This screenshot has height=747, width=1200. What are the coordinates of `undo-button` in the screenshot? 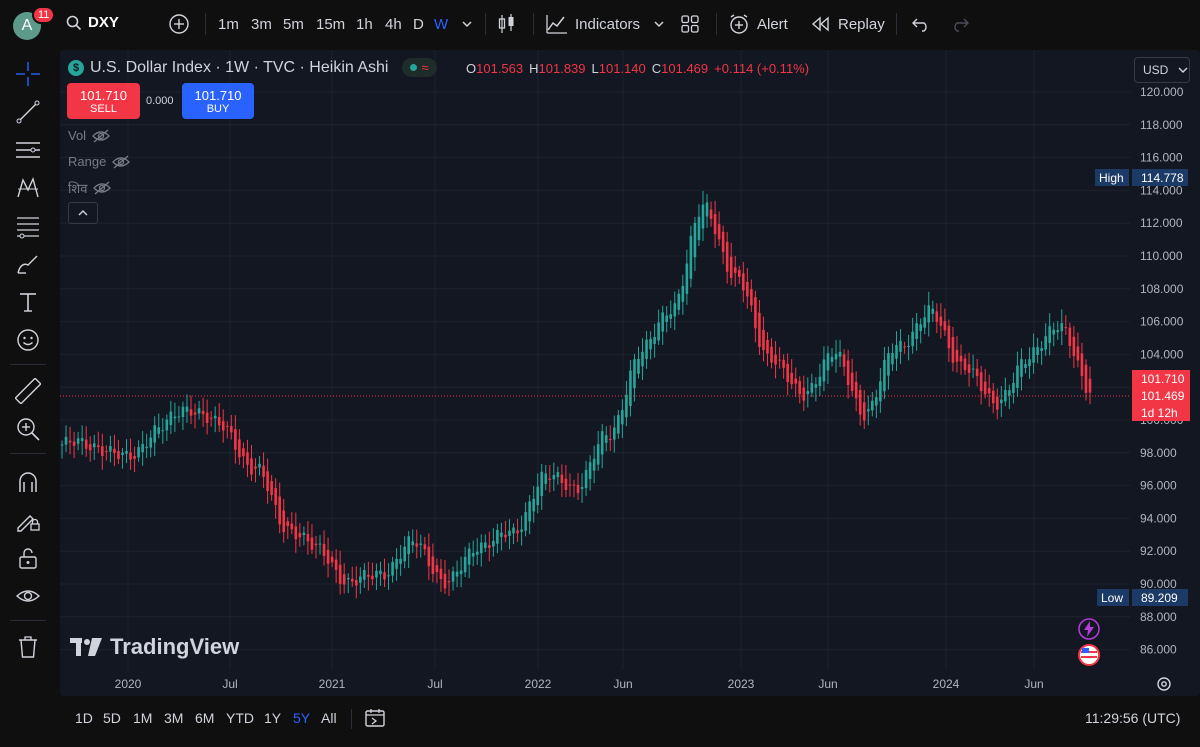 It's located at (921, 24).